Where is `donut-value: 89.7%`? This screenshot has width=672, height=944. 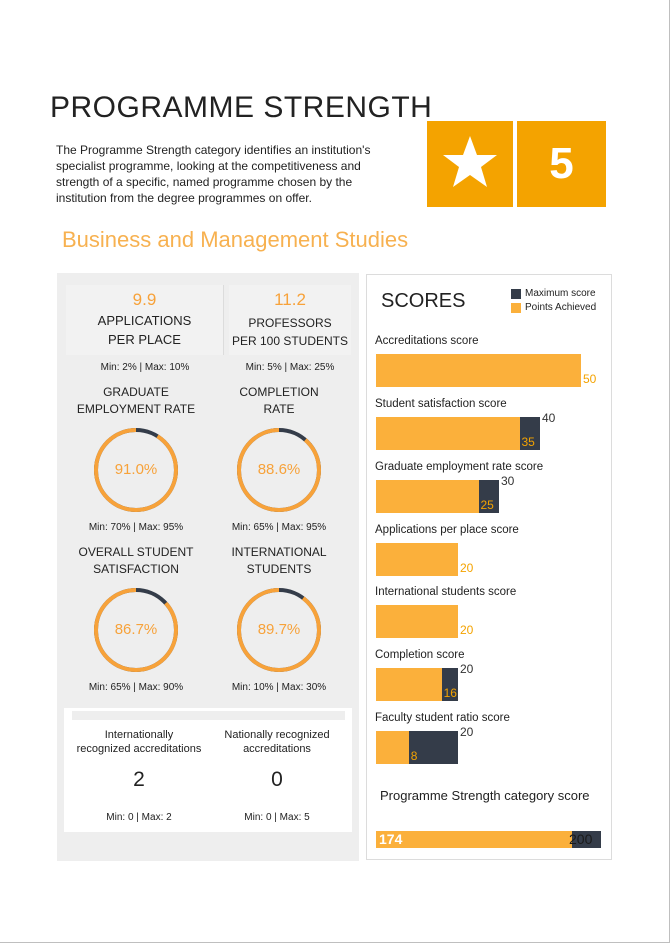
donut-value: 89.7% is located at coordinates (279, 629).